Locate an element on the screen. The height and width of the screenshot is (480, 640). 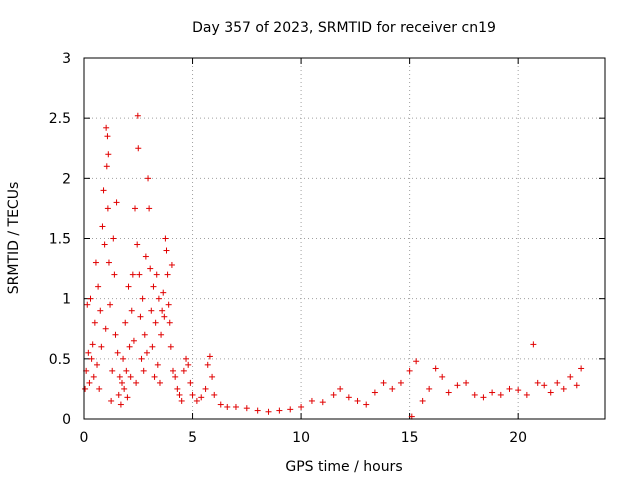
x-tick-label: 5 is located at coordinates (192, 438).